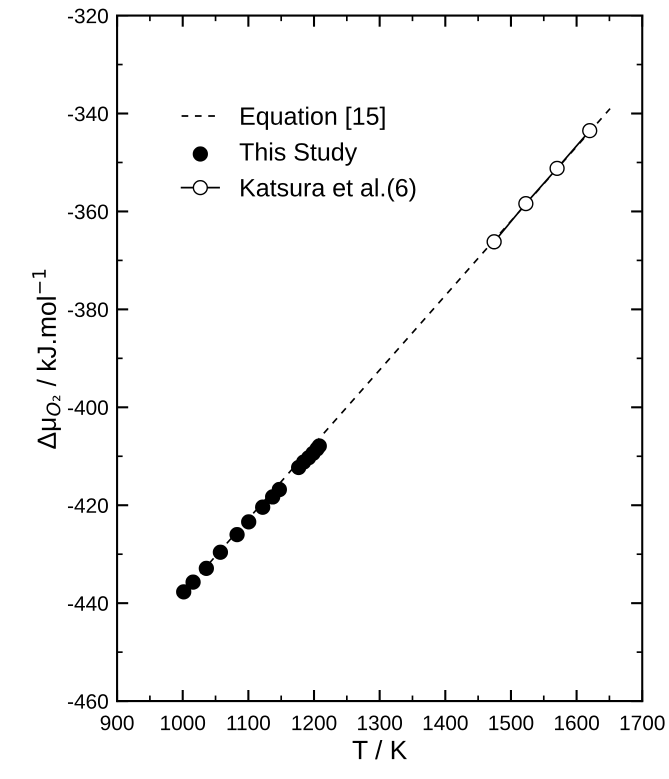 This screenshot has width=669, height=779. What do you see at coordinates (88, 212) in the screenshot?
I see `y-tick-label: -360` at bounding box center [88, 212].